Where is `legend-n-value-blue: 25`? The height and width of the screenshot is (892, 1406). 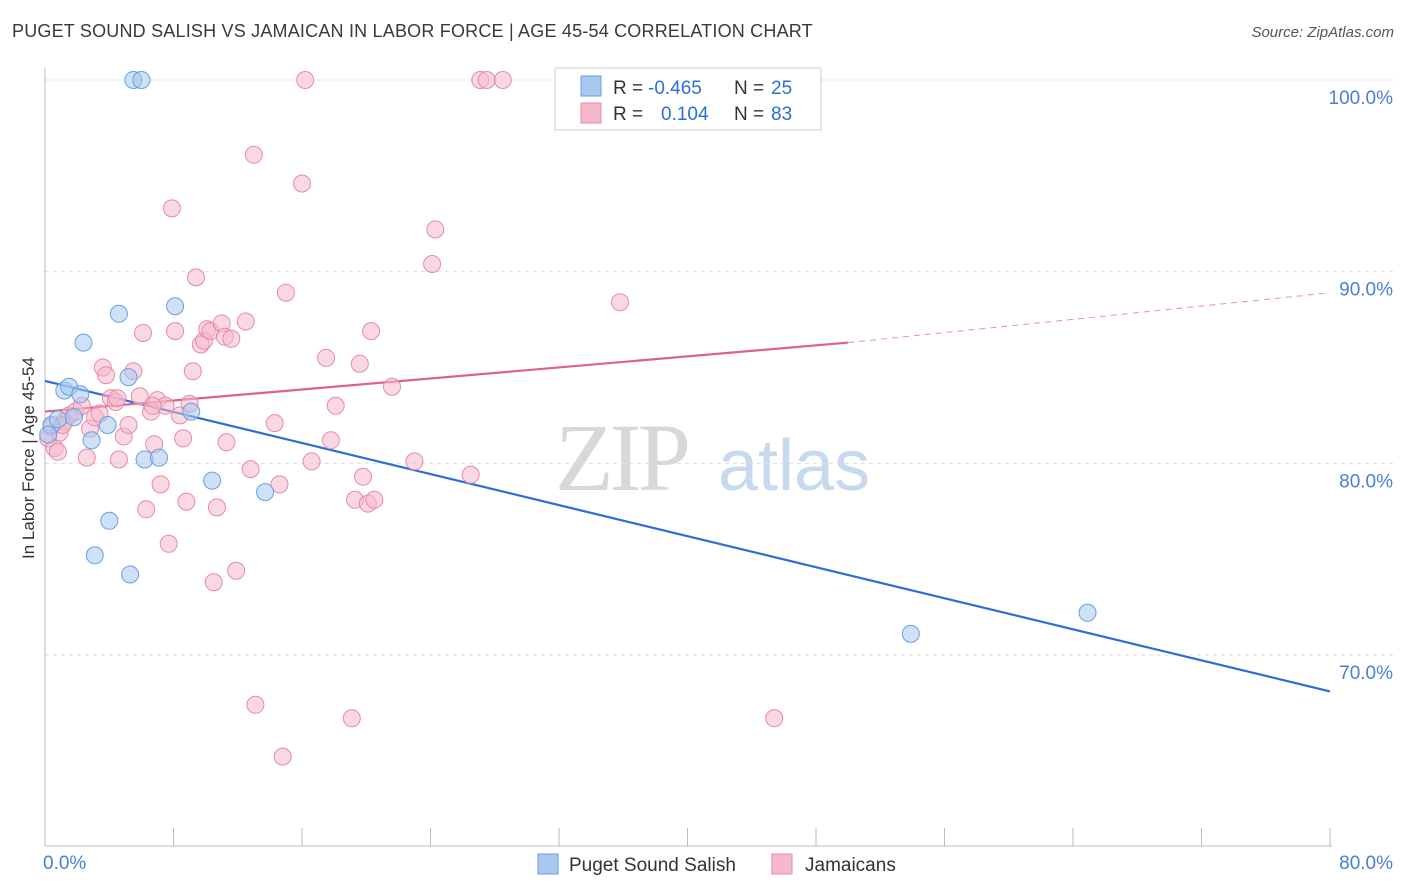
legend-n-value-blue: 25 is located at coordinates (781, 88).